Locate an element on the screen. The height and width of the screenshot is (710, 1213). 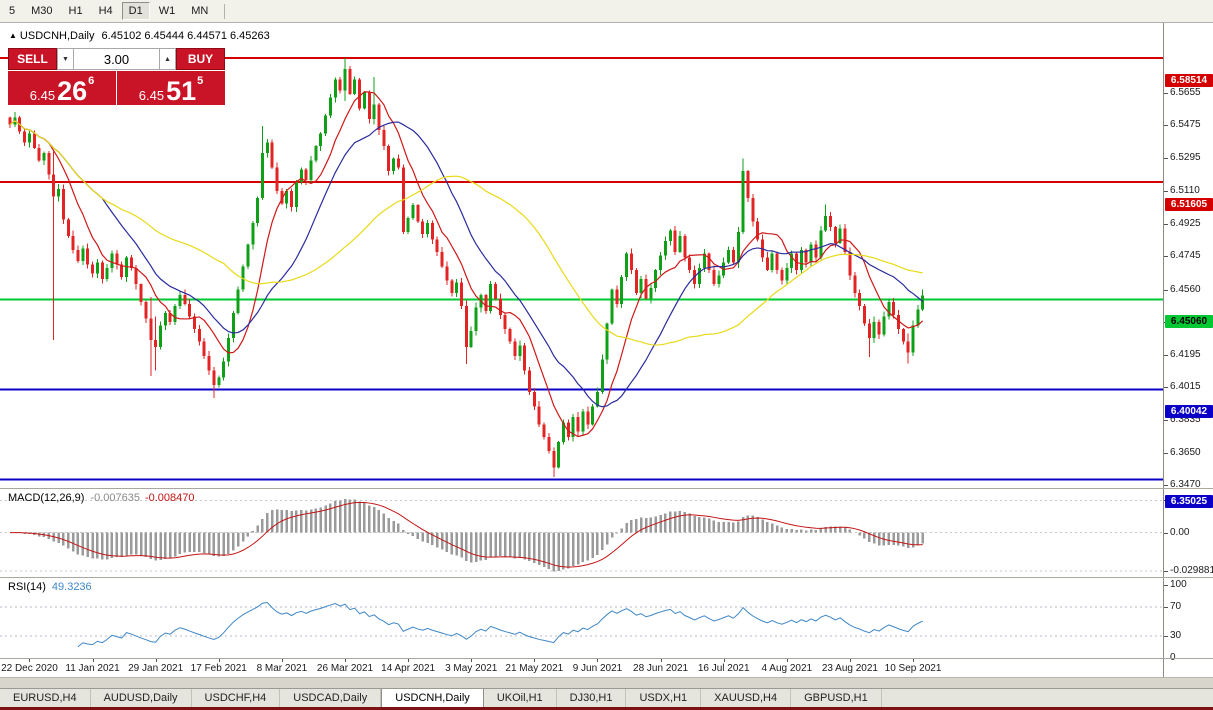
macd-signal-value: -0.008470 is located at coordinates (169, 498).